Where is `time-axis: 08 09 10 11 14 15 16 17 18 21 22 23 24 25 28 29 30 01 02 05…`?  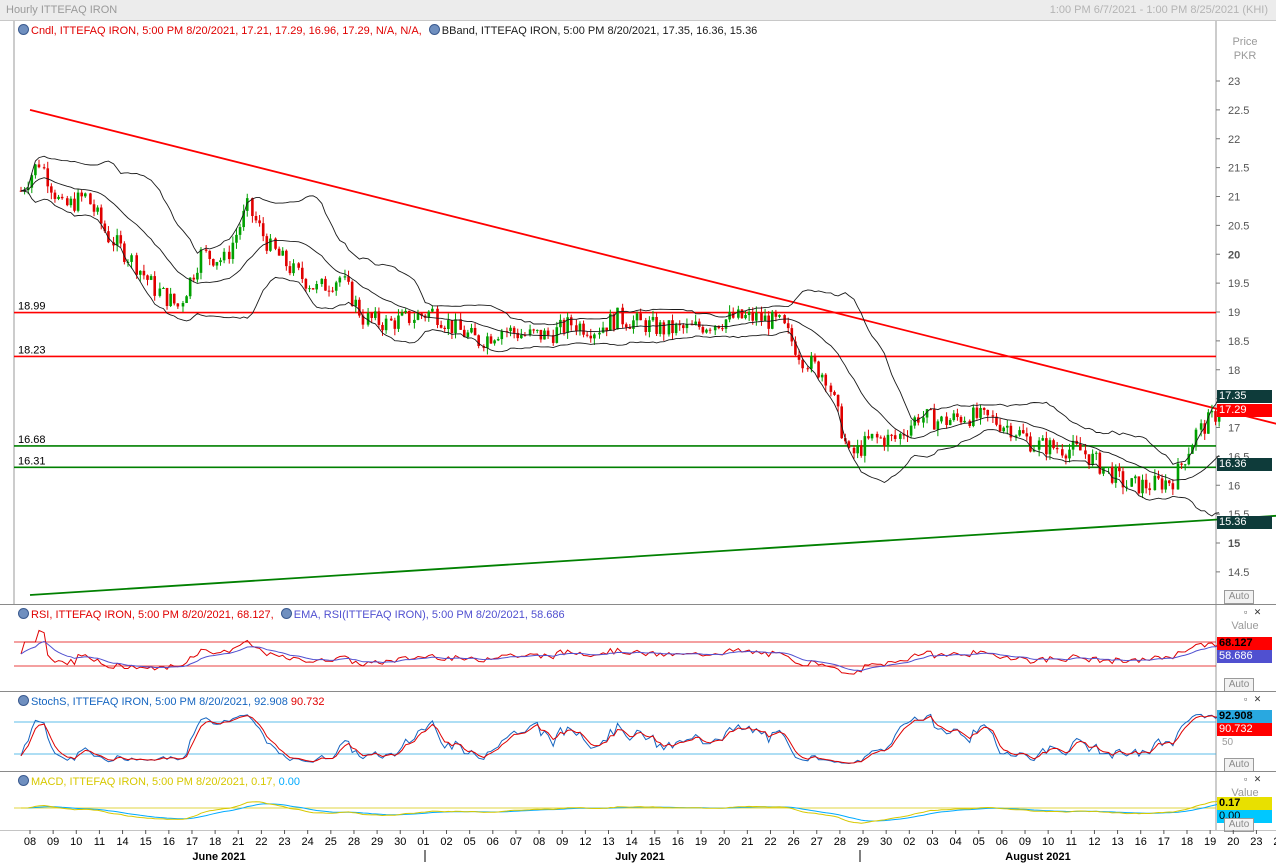
time-axis: 08 09 10 11 14 15 16 17 18 21 22 23 24 25 28 29 30 01 02 05… is located at coordinates (638, 848).